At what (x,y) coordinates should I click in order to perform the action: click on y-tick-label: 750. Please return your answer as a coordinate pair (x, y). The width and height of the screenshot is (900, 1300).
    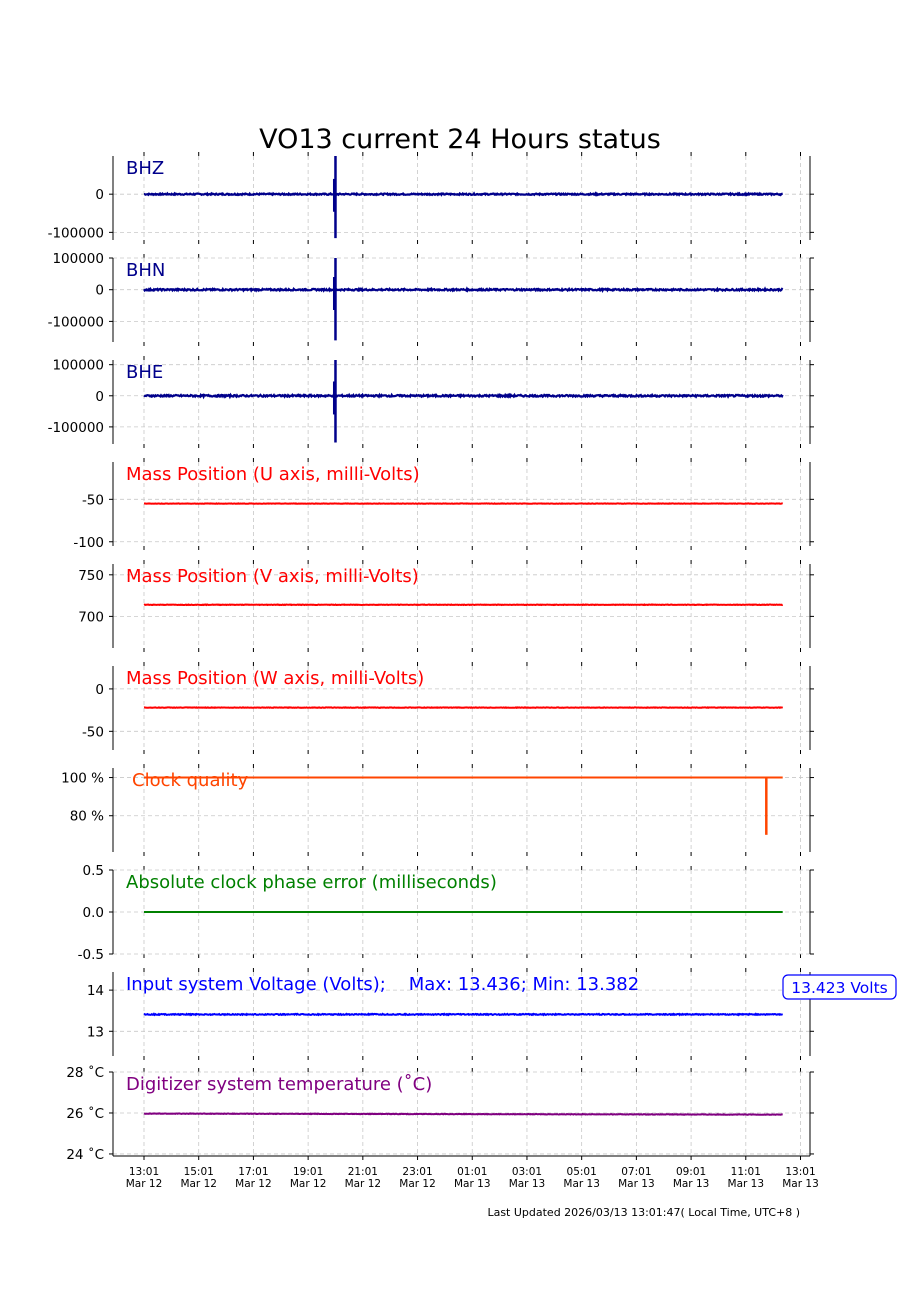
    Looking at the image, I should click on (91, 576).